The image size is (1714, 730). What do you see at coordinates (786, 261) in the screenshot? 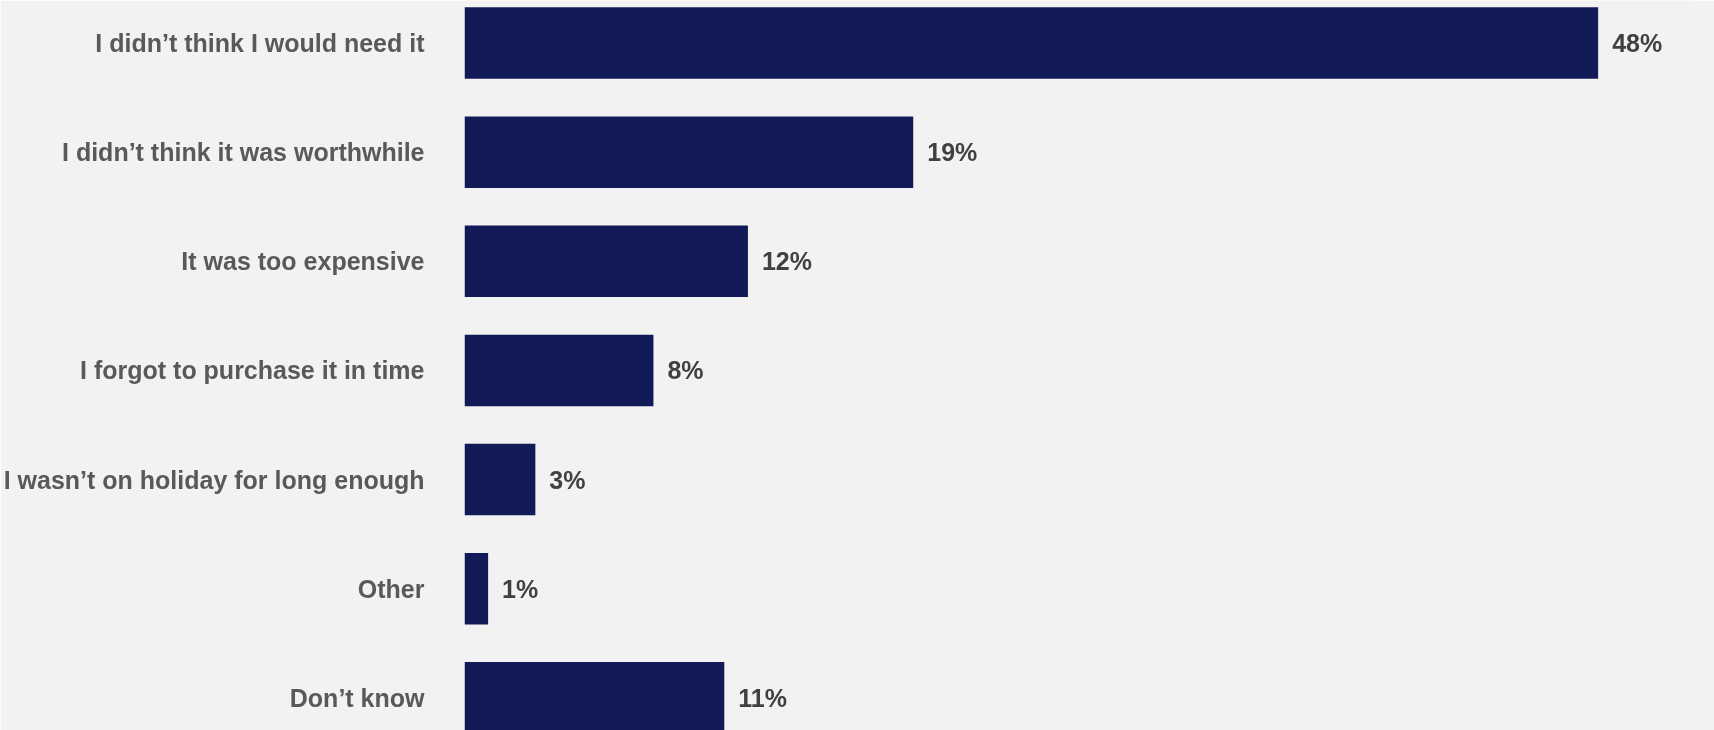
I see `data-label: 12%` at bounding box center [786, 261].